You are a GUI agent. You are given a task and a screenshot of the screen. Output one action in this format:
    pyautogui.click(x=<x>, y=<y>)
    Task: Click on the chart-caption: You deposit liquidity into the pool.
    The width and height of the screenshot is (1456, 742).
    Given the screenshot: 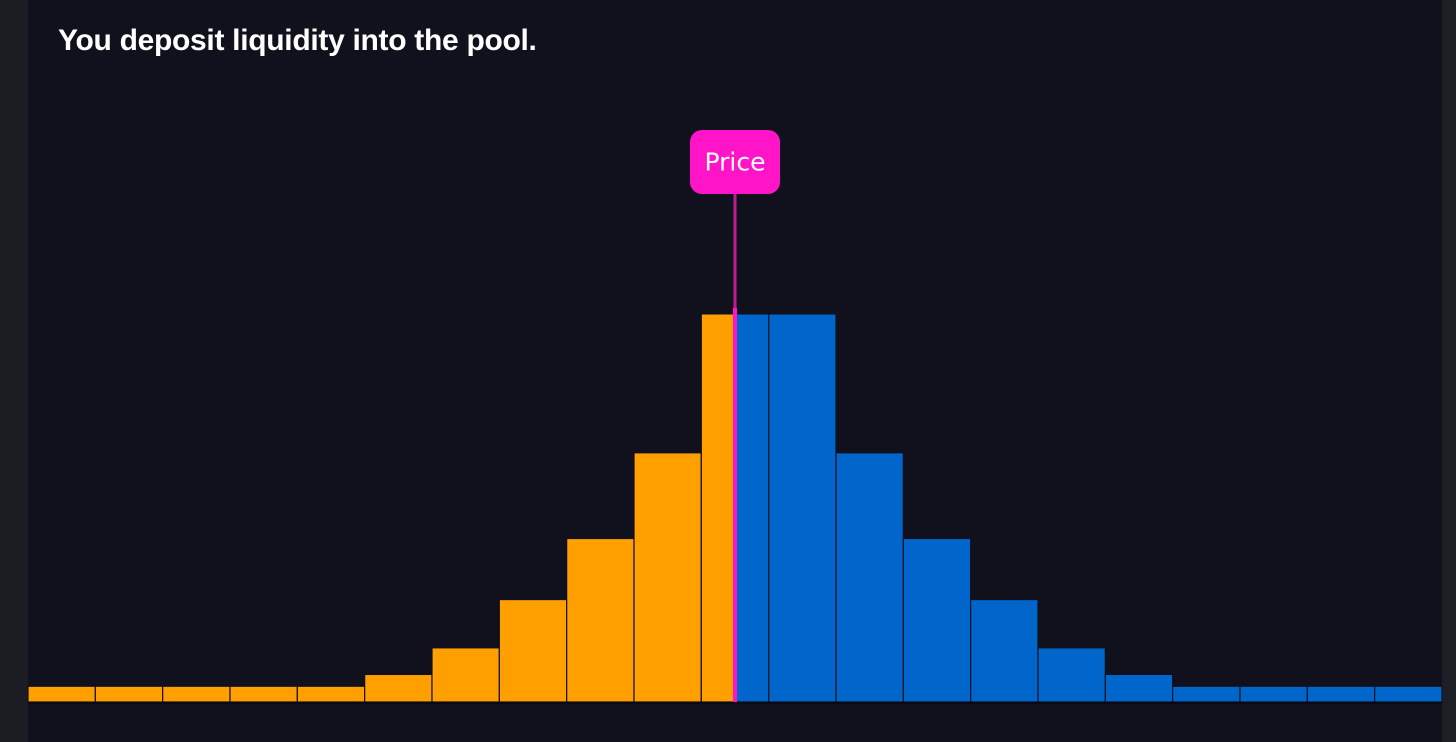 What is the action you would take?
    pyautogui.click(x=297, y=40)
    